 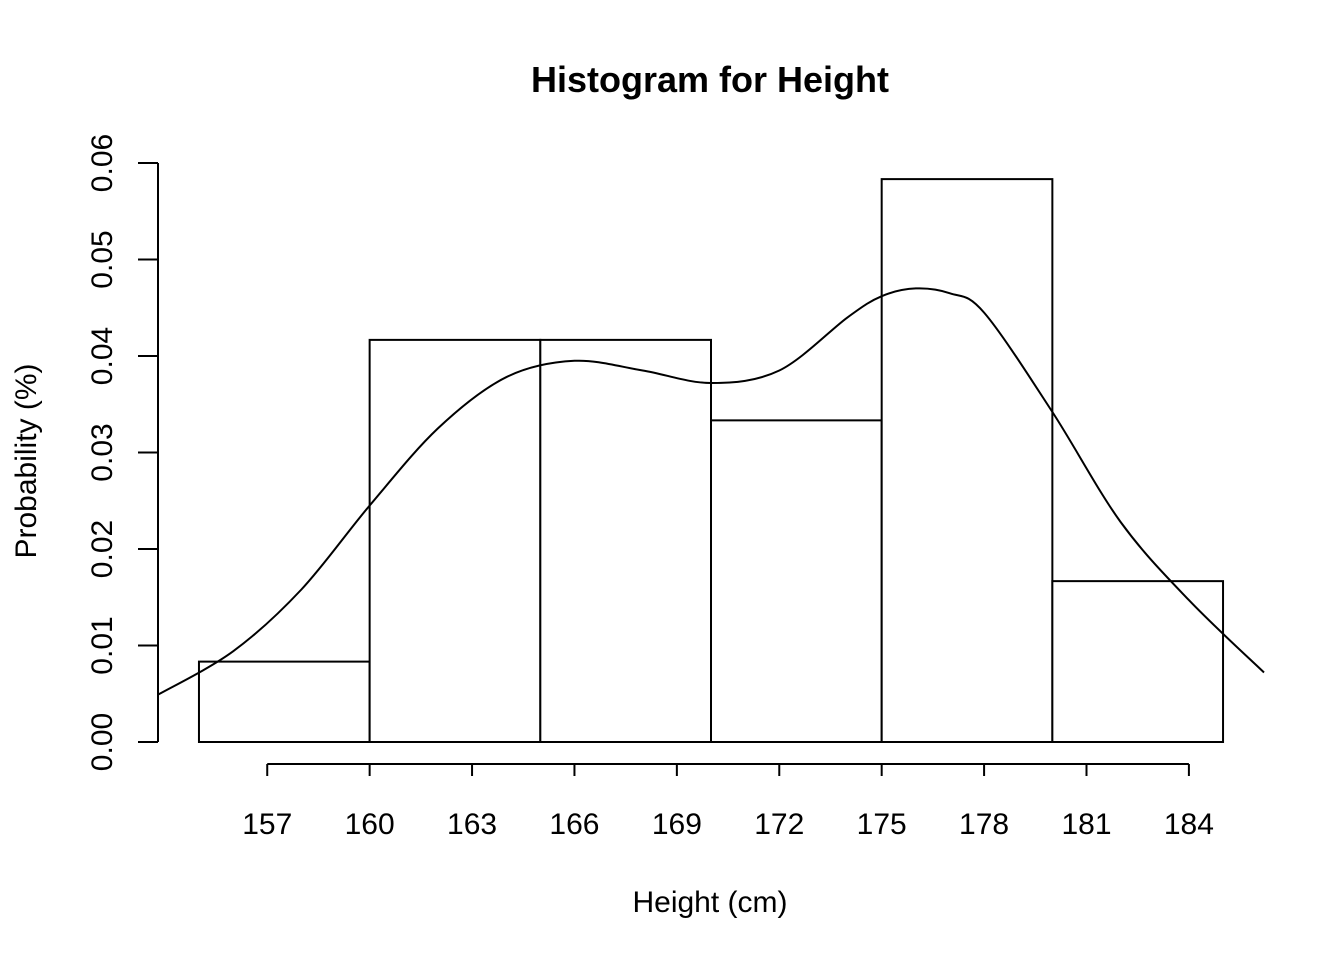 I want to click on y-tick-label: 0.01, so click(x=102, y=645).